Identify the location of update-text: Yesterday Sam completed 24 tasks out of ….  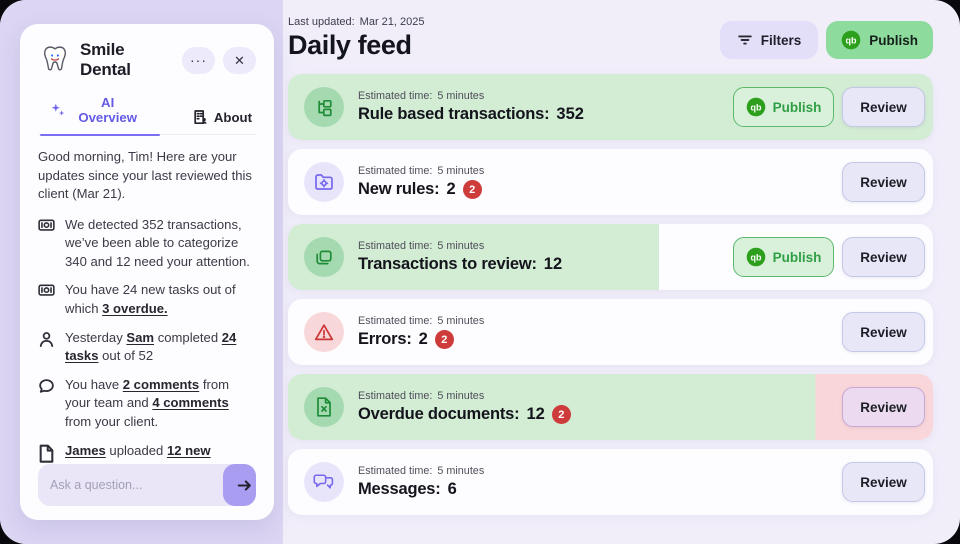
(151, 346).